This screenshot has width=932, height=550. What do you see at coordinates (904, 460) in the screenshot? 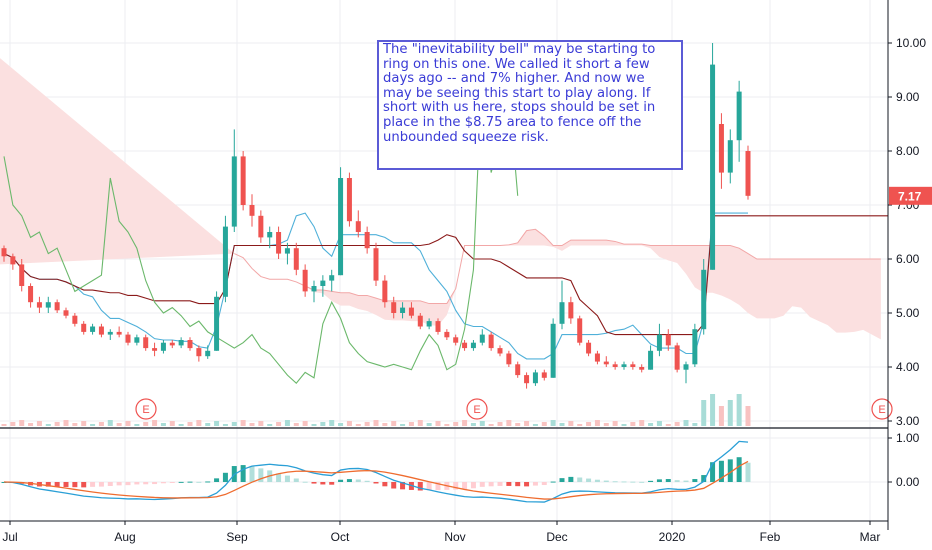
I see `macd-axis: 1.00 0.00` at bounding box center [904, 460].